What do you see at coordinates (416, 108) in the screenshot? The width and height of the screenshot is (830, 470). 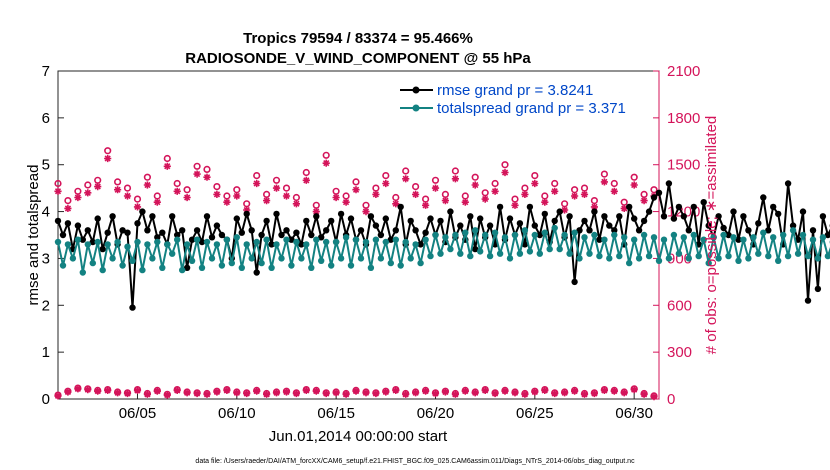 I see `legend-spread-marker` at bounding box center [416, 108].